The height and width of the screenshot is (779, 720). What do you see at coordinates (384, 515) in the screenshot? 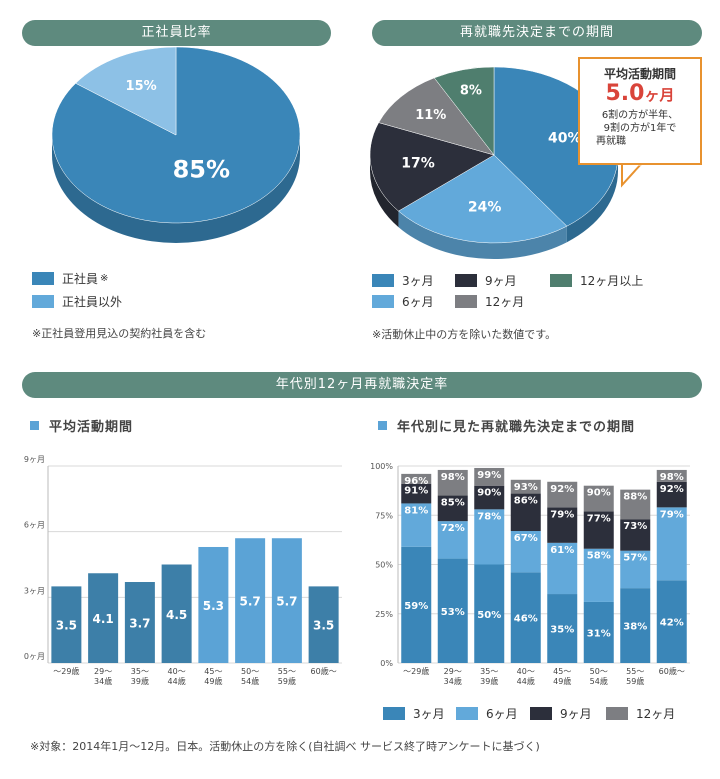
I see `y-tick-label: 75%` at bounding box center [384, 515].